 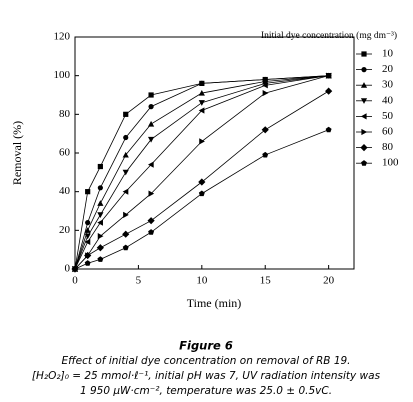 I want to click on x-tick-label: 5, so click(x=139, y=281).